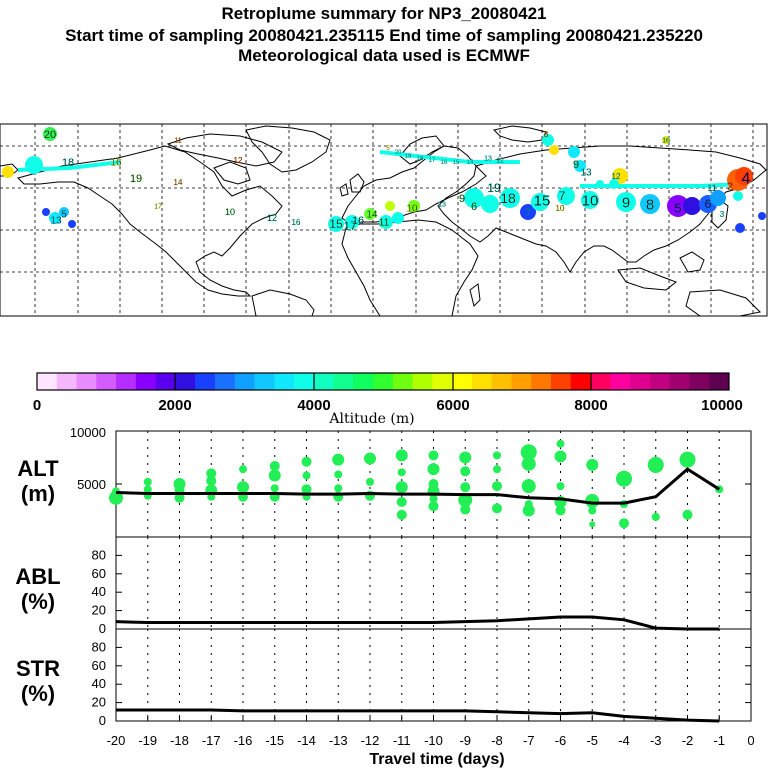 The image size is (768, 768). I want to click on xtick-label: -20, so click(116, 740).